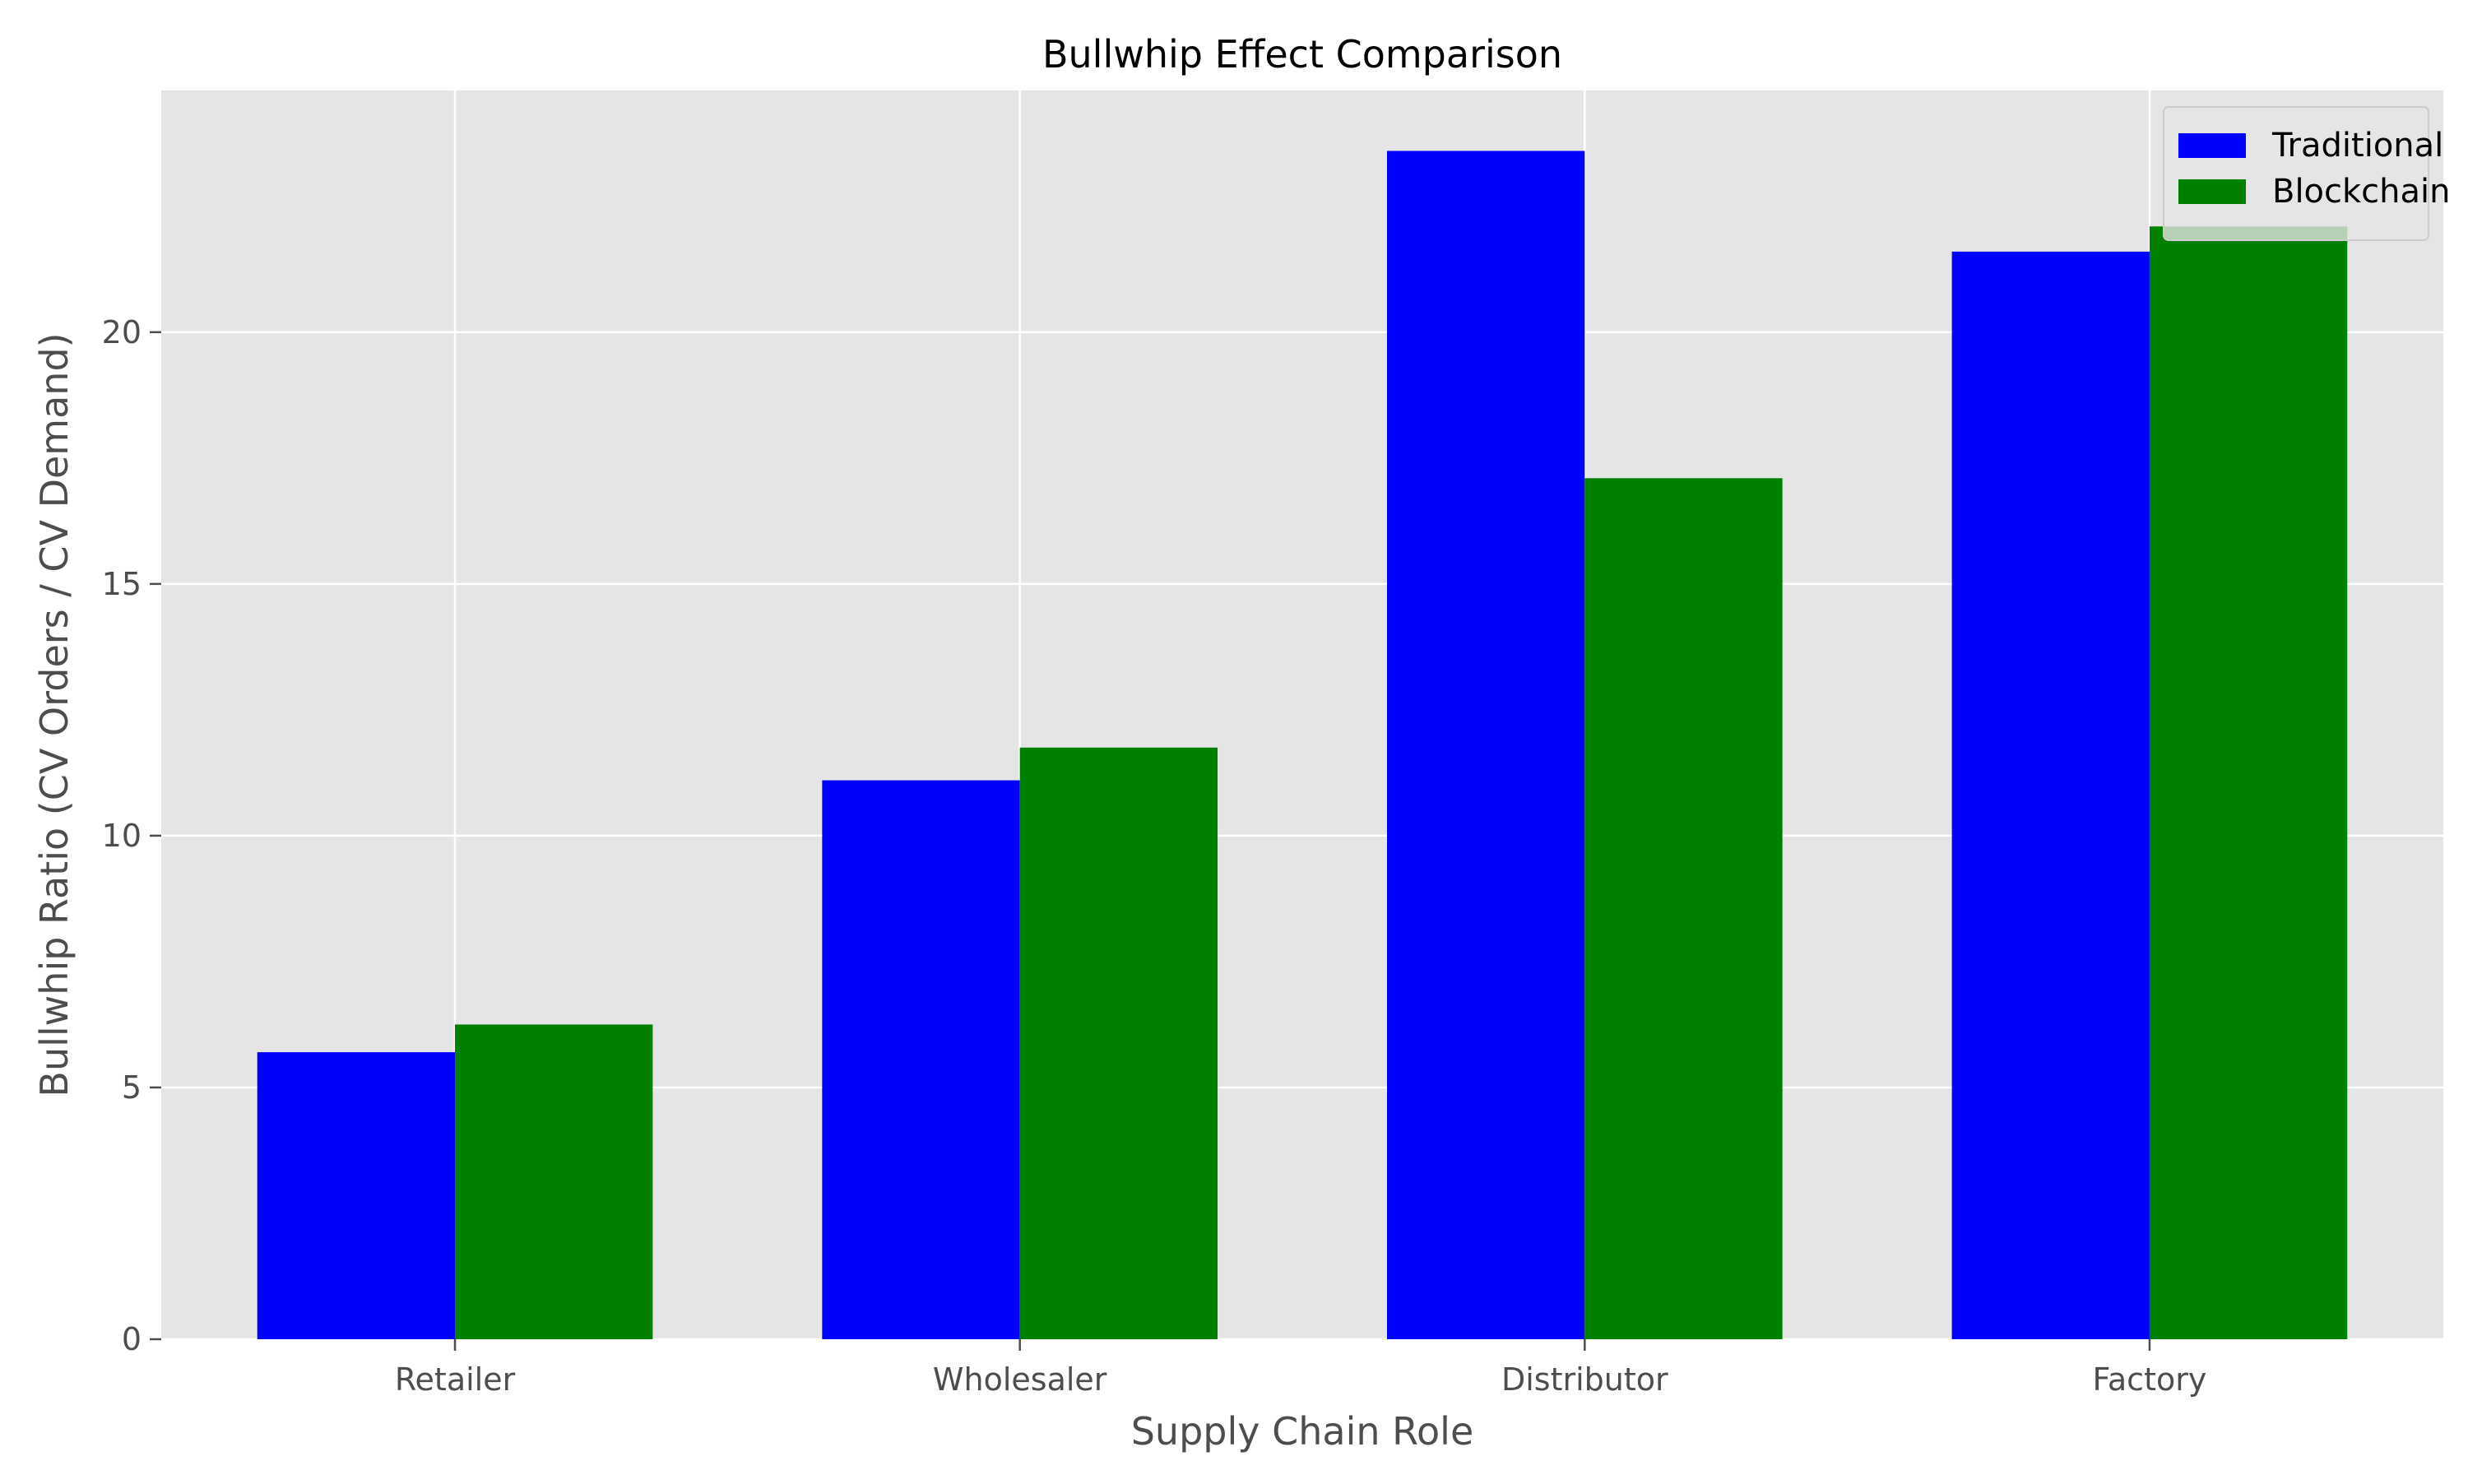  Describe the element at coordinates (121, 584) in the screenshot. I see `y-tick-label: 15` at that location.